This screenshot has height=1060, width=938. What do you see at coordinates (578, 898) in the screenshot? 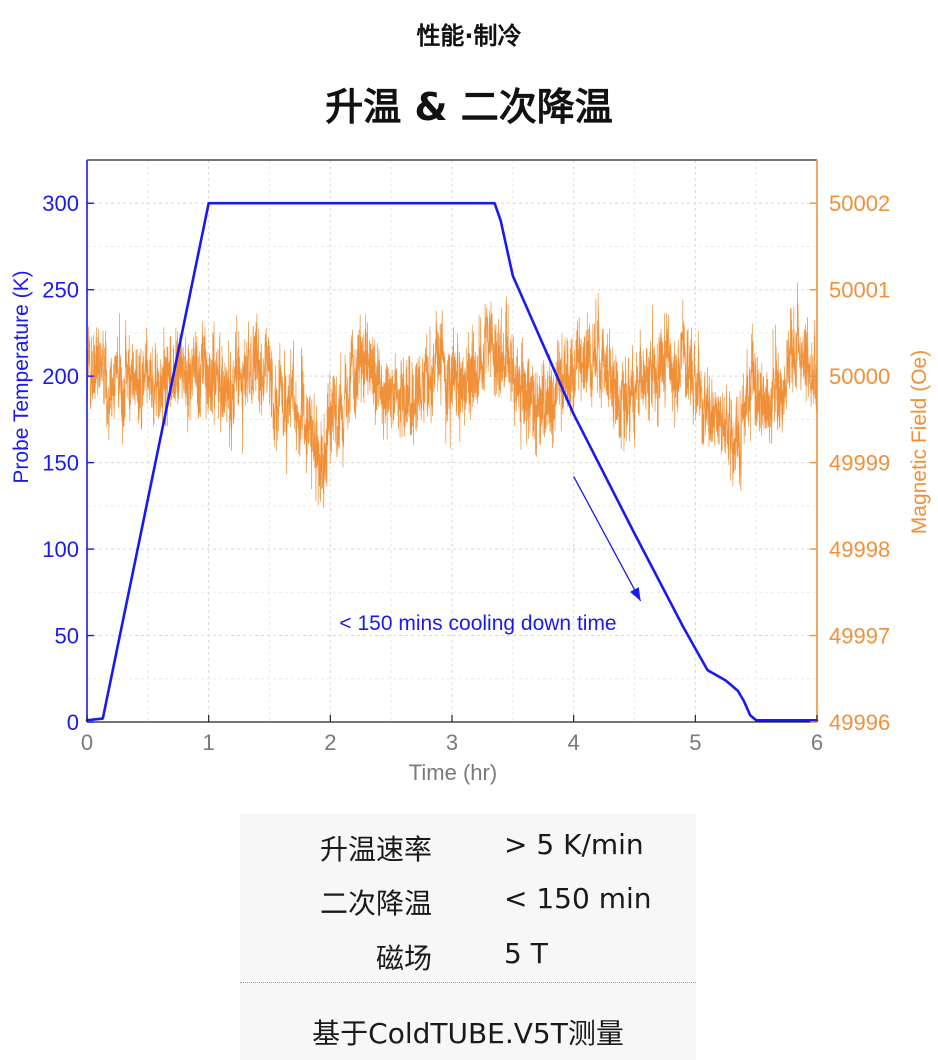
I see `spec-value: < 150 min` at bounding box center [578, 898].